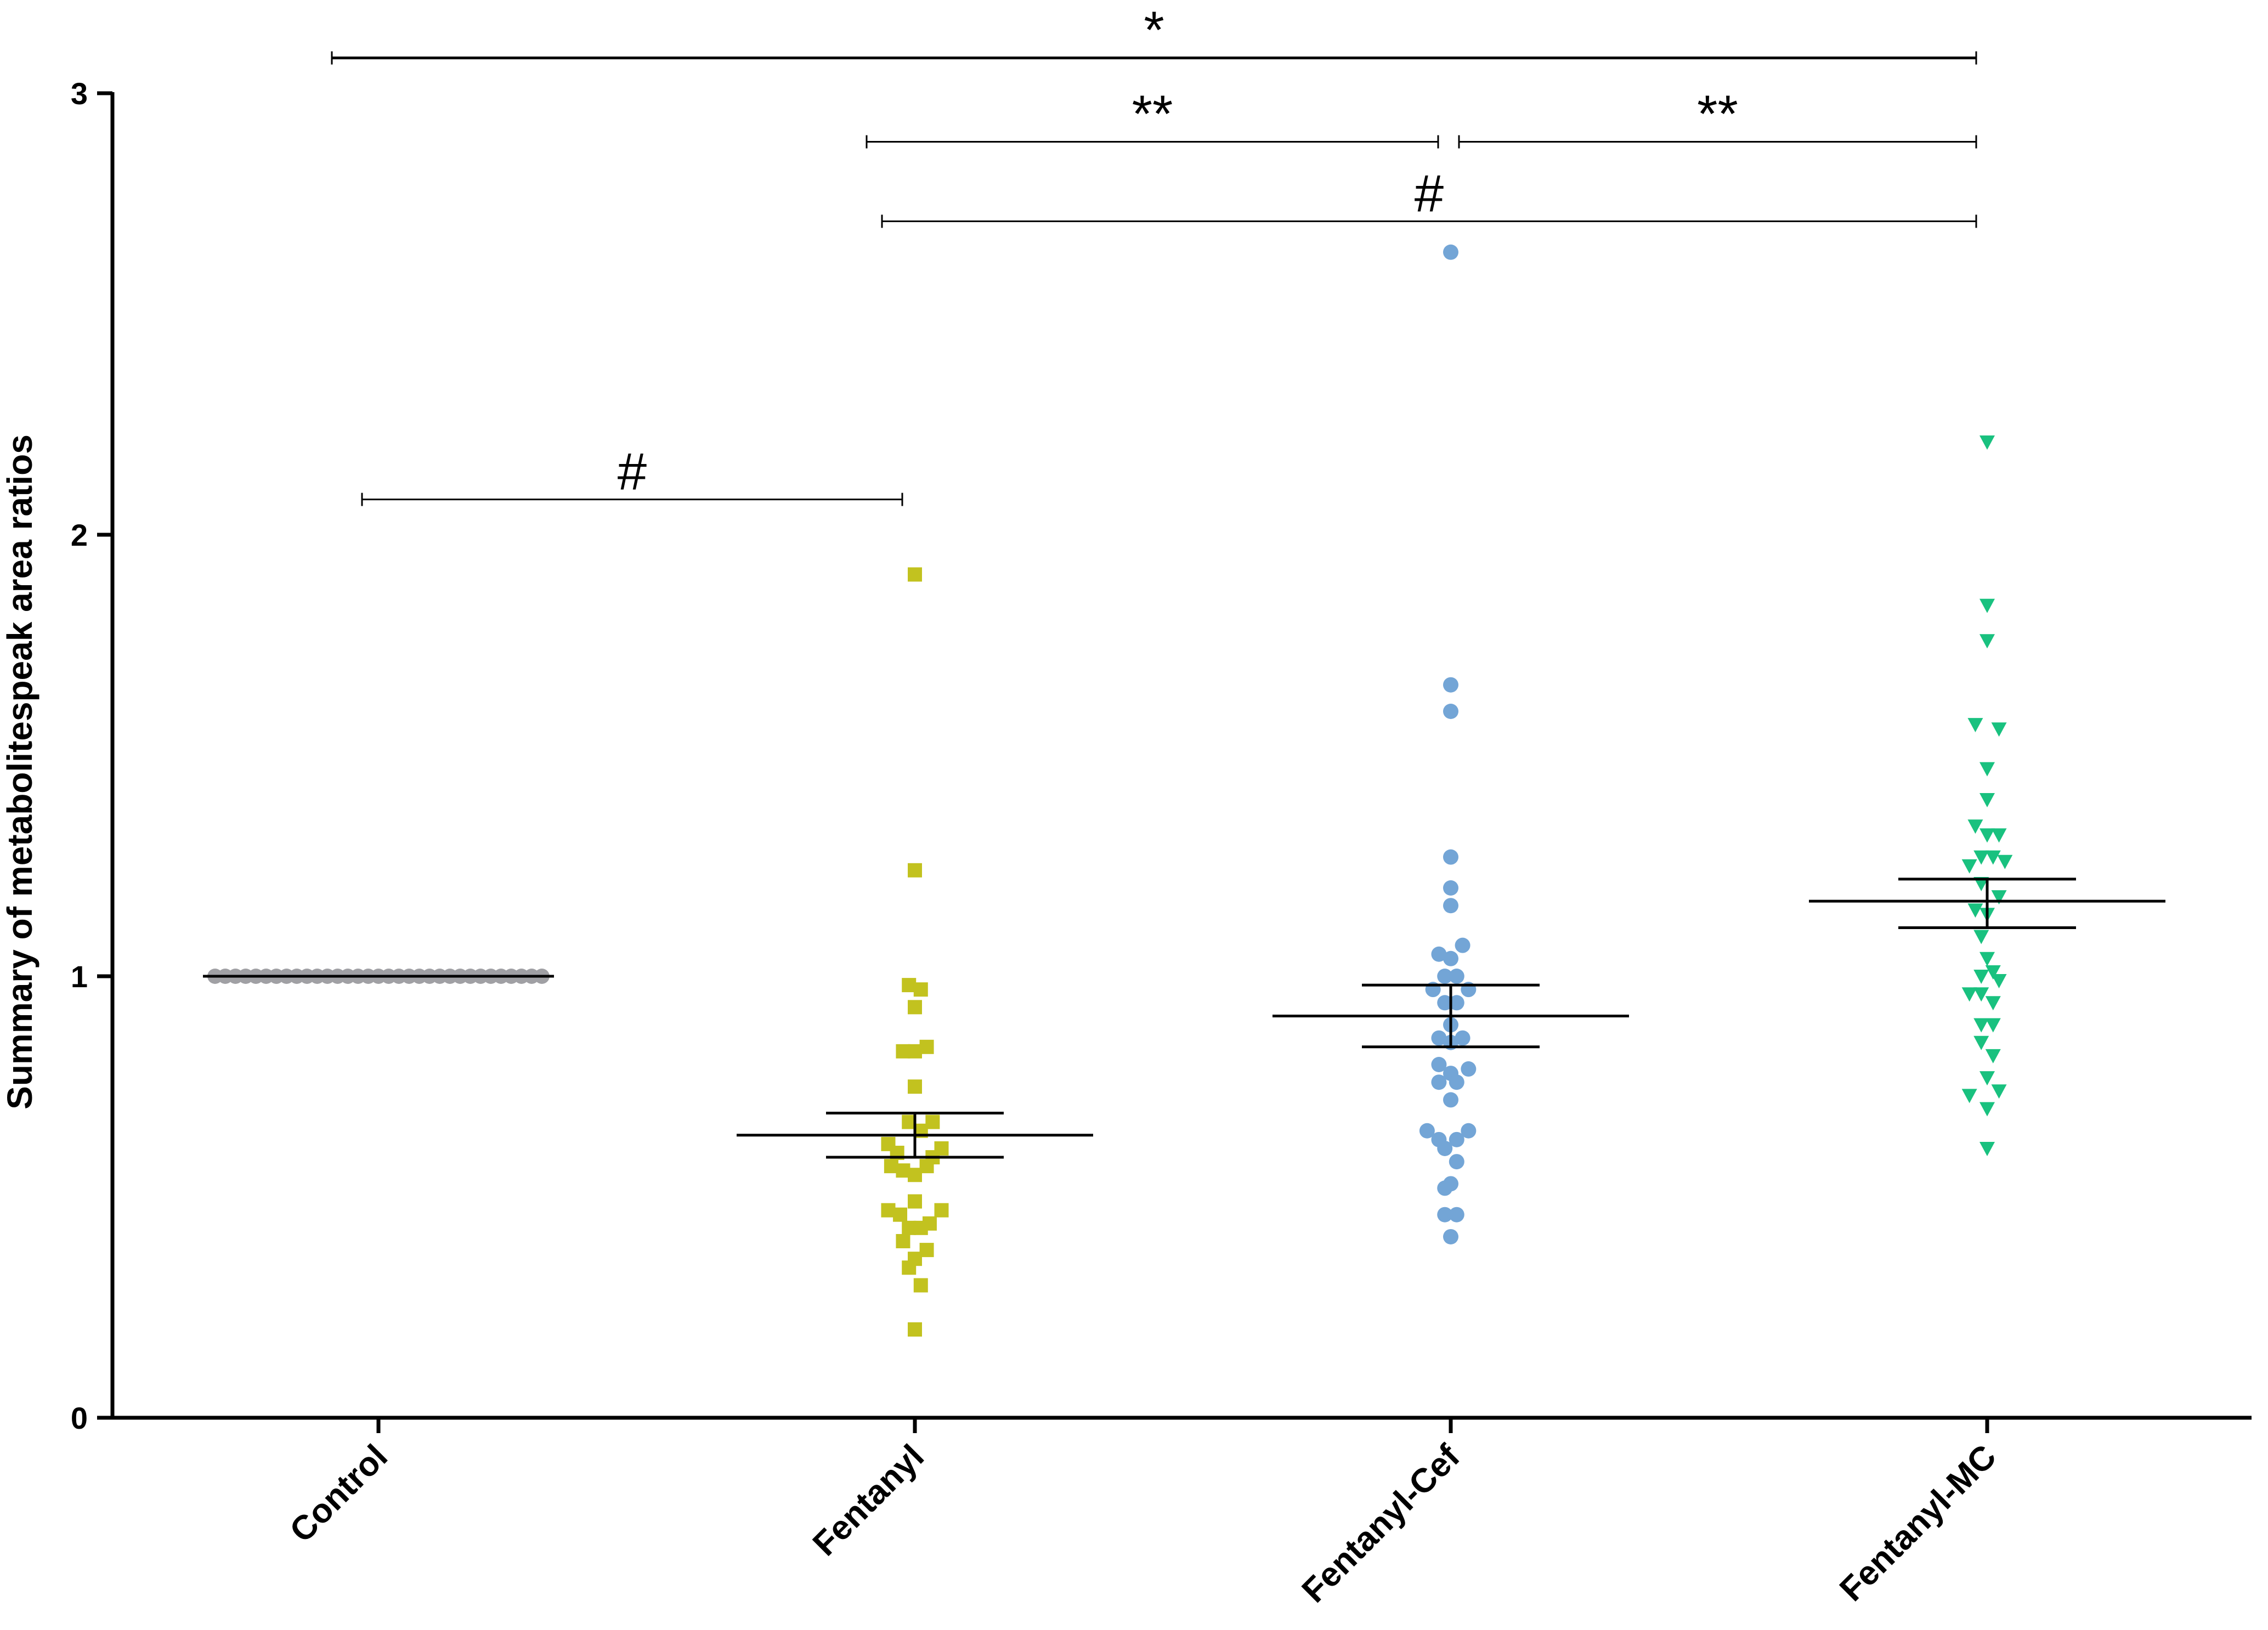 The height and width of the screenshot is (1630, 2268). What do you see at coordinates (1987, 903) in the screenshot?
I see `errorbar-fentanyl-mc` at bounding box center [1987, 903].